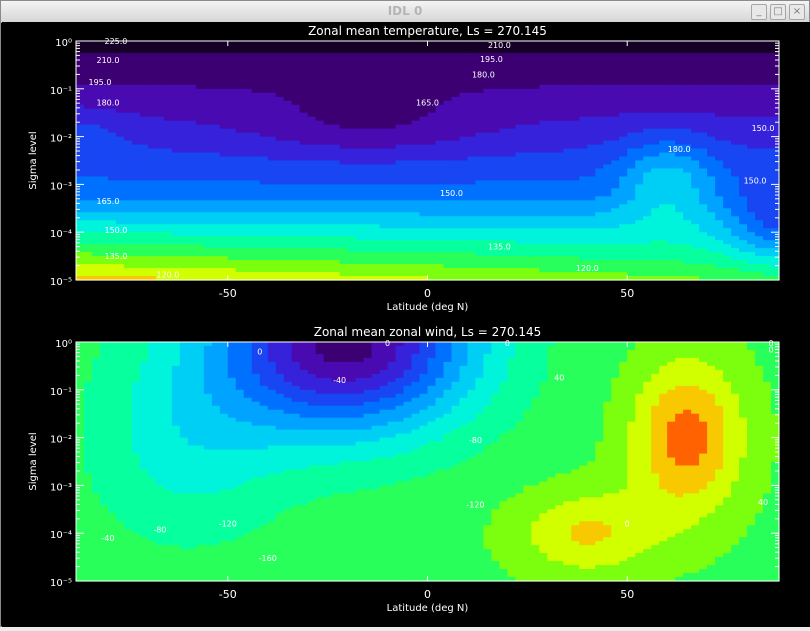  I want to click on close-button: ×, so click(797, 12).